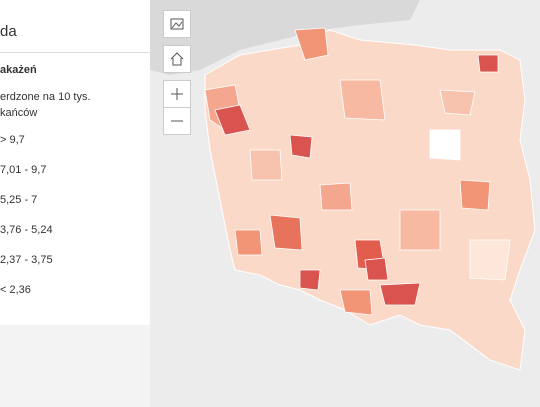 Image resolution: width=540 pixels, height=407 pixels. I want to click on home-button, so click(177, 59).